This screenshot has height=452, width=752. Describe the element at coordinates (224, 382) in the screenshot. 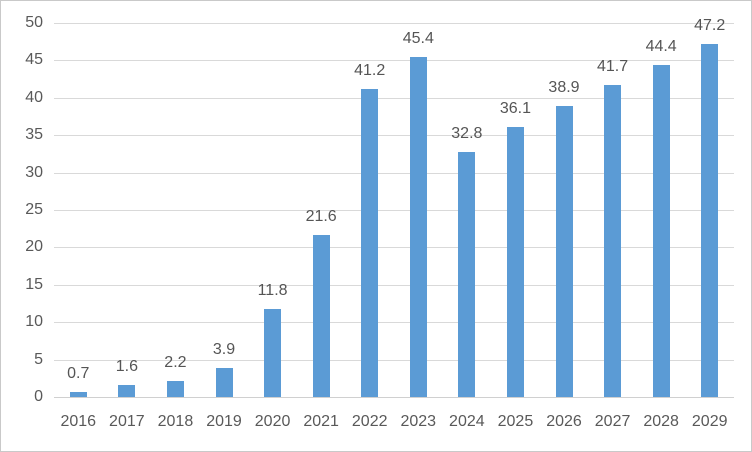

I see `bar-2019` at that location.